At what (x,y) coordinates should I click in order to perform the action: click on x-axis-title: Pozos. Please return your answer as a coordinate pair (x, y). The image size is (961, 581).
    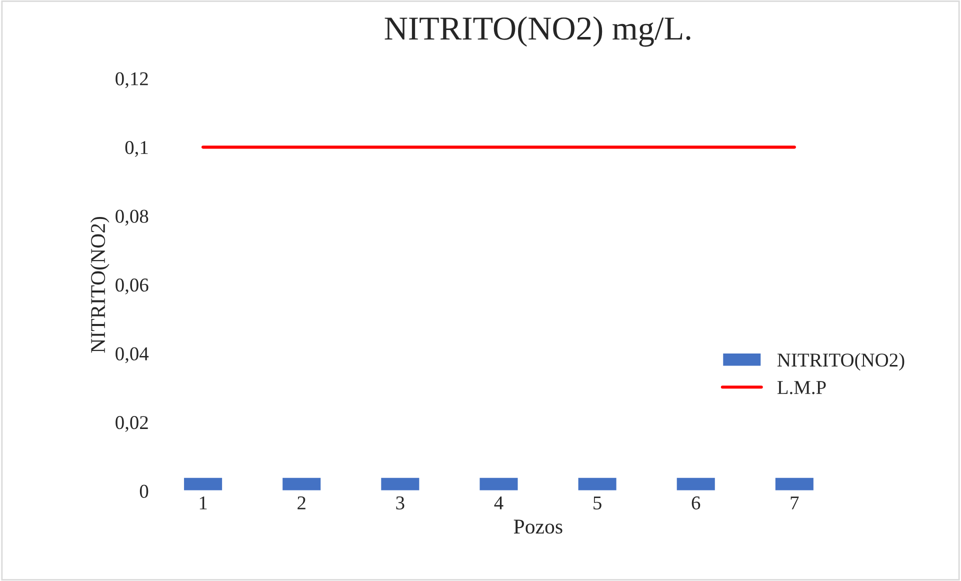
    Looking at the image, I should click on (538, 527).